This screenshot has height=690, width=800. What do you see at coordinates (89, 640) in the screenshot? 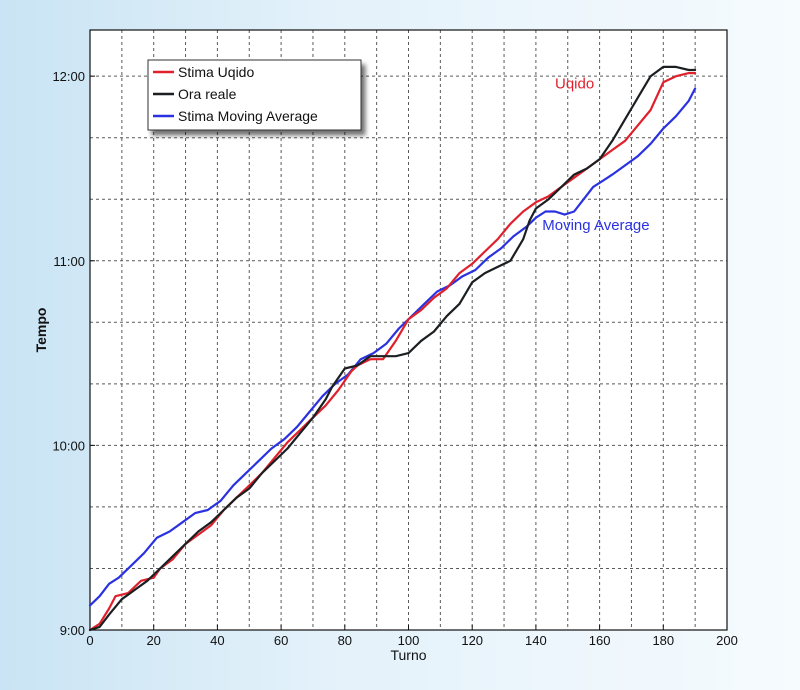
I see `x-tick-label: 0` at bounding box center [89, 640].